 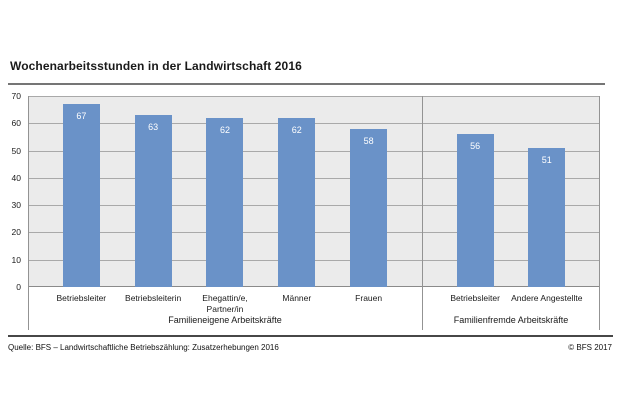 I want to click on bar-value-label: 63, so click(x=153, y=127).